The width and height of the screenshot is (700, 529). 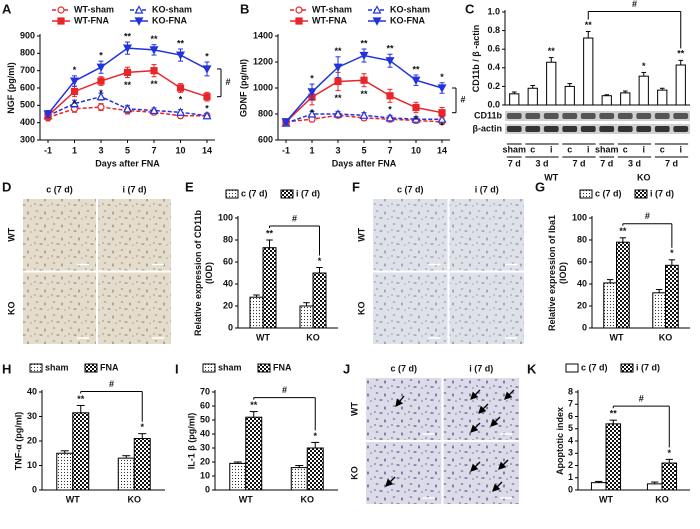 I want to click on legend-label: FNA, so click(x=282, y=367).